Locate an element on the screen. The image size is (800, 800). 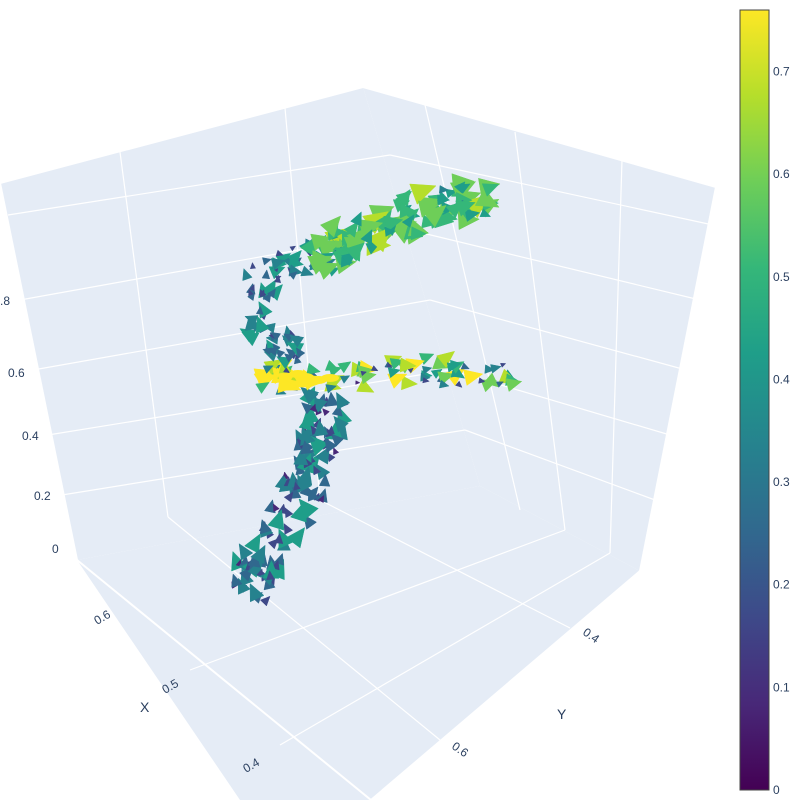
y-tick-1: 0.6 is located at coordinates (460, 749).